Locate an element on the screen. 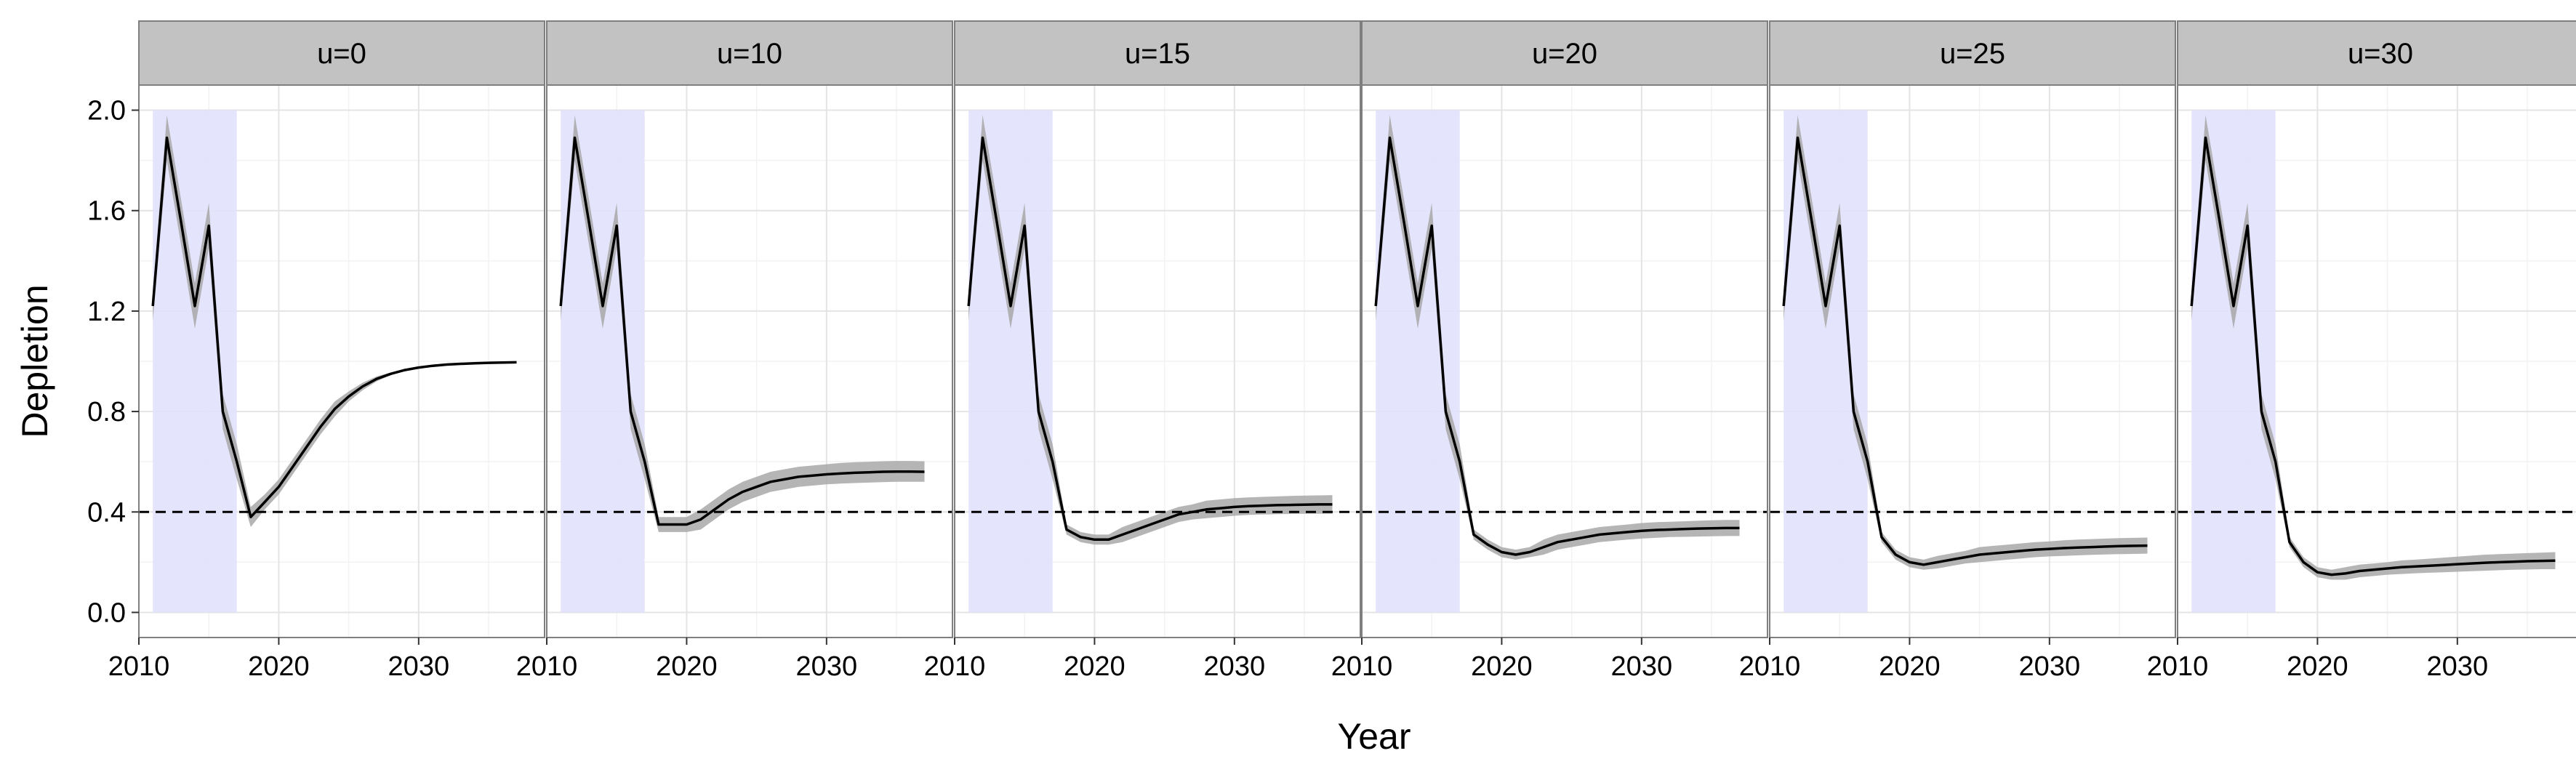 The height and width of the screenshot is (772, 2576). panel-u-10: u=10 2010 2020 2030 is located at coordinates (735, 351).